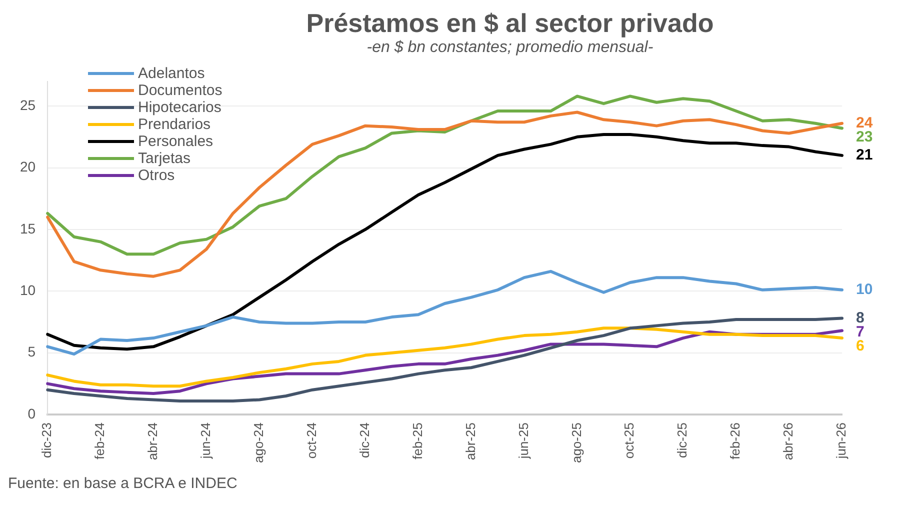 This screenshot has width=900, height=530. What do you see at coordinates (841, 441) in the screenshot?
I see `x-tick-label: jun-26` at bounding box center [841, 441].